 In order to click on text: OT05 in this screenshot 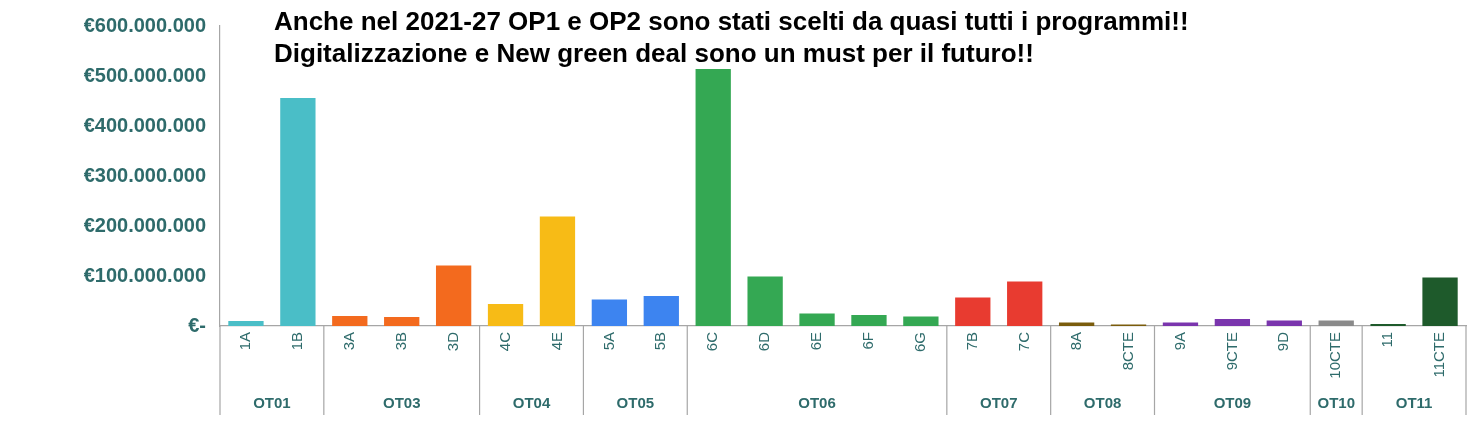, I will do `click(635, 403)`.